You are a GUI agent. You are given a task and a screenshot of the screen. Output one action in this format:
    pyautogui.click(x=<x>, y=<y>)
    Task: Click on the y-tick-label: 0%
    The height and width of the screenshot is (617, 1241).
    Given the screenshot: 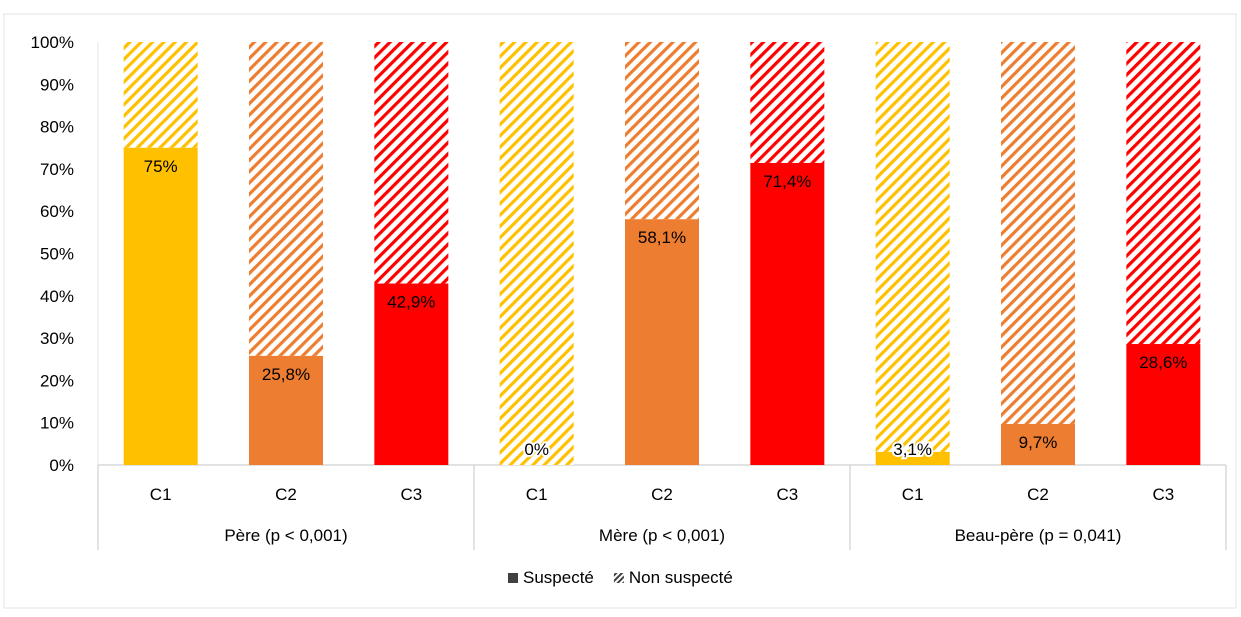 What is the action you would take?
    pyautogui.click(x=61, y=465)
    